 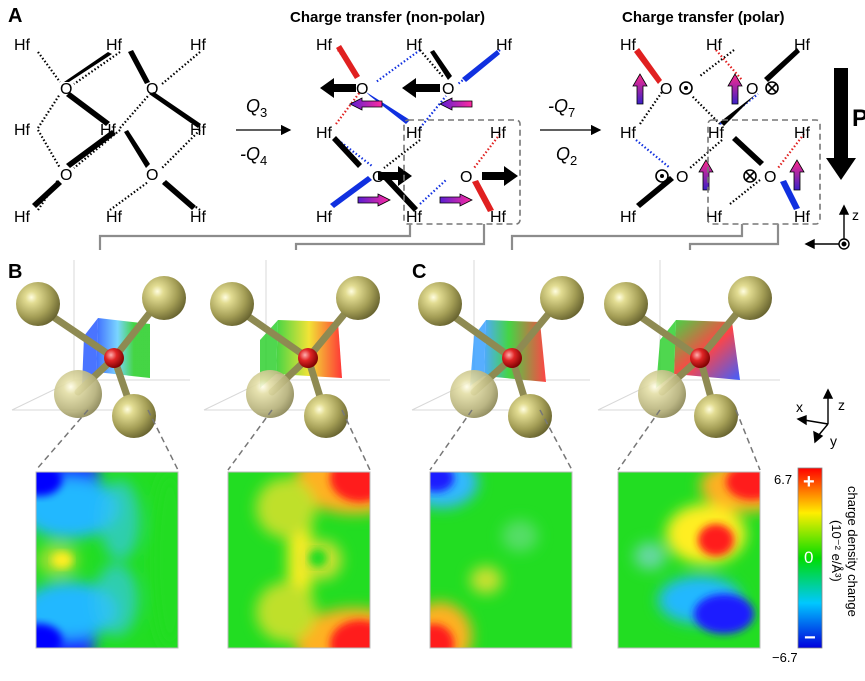 What do you see at coordinates (264, 132) in the screenshot?
I see `transform-arrow-1: Q3 -Q4` at bounding box center [264, 132].